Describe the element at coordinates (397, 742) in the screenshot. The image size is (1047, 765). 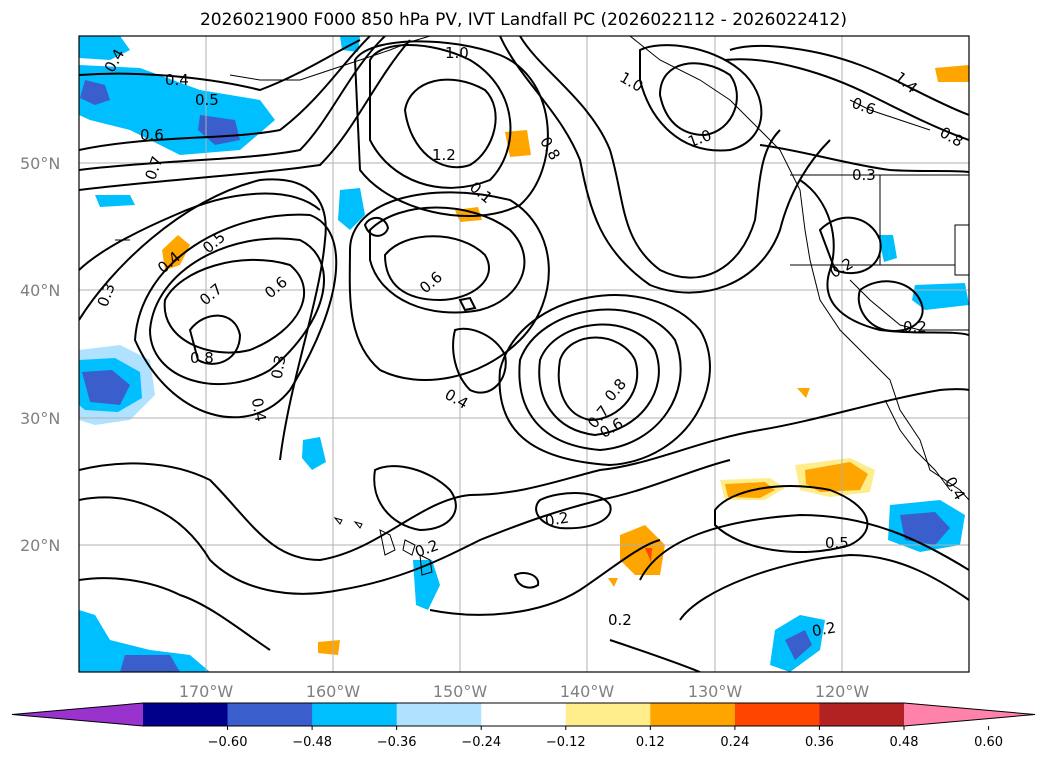
I see `colorbar-tick-label: −0.36` at that location.